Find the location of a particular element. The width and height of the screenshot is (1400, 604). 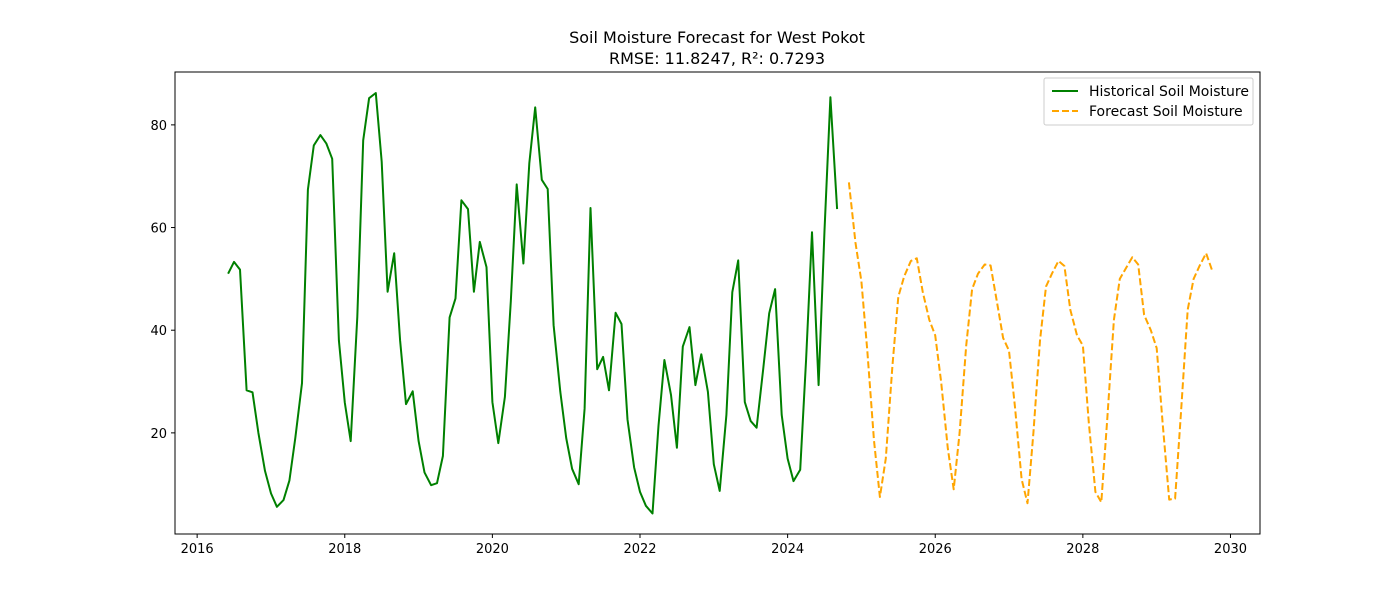

x-tick-label: 2018 is located at coordinates (344, 549).